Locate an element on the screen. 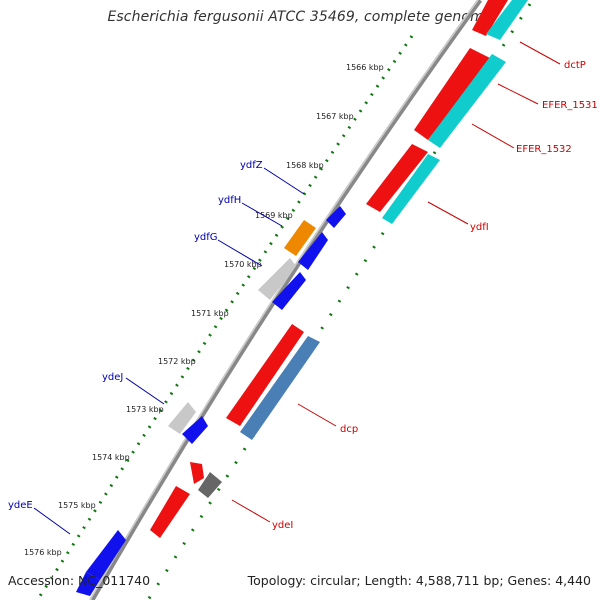 This screenshot has width=600, height=600. kbp-tick-1567: 1567 kbp is located at coordinates (335, 116).